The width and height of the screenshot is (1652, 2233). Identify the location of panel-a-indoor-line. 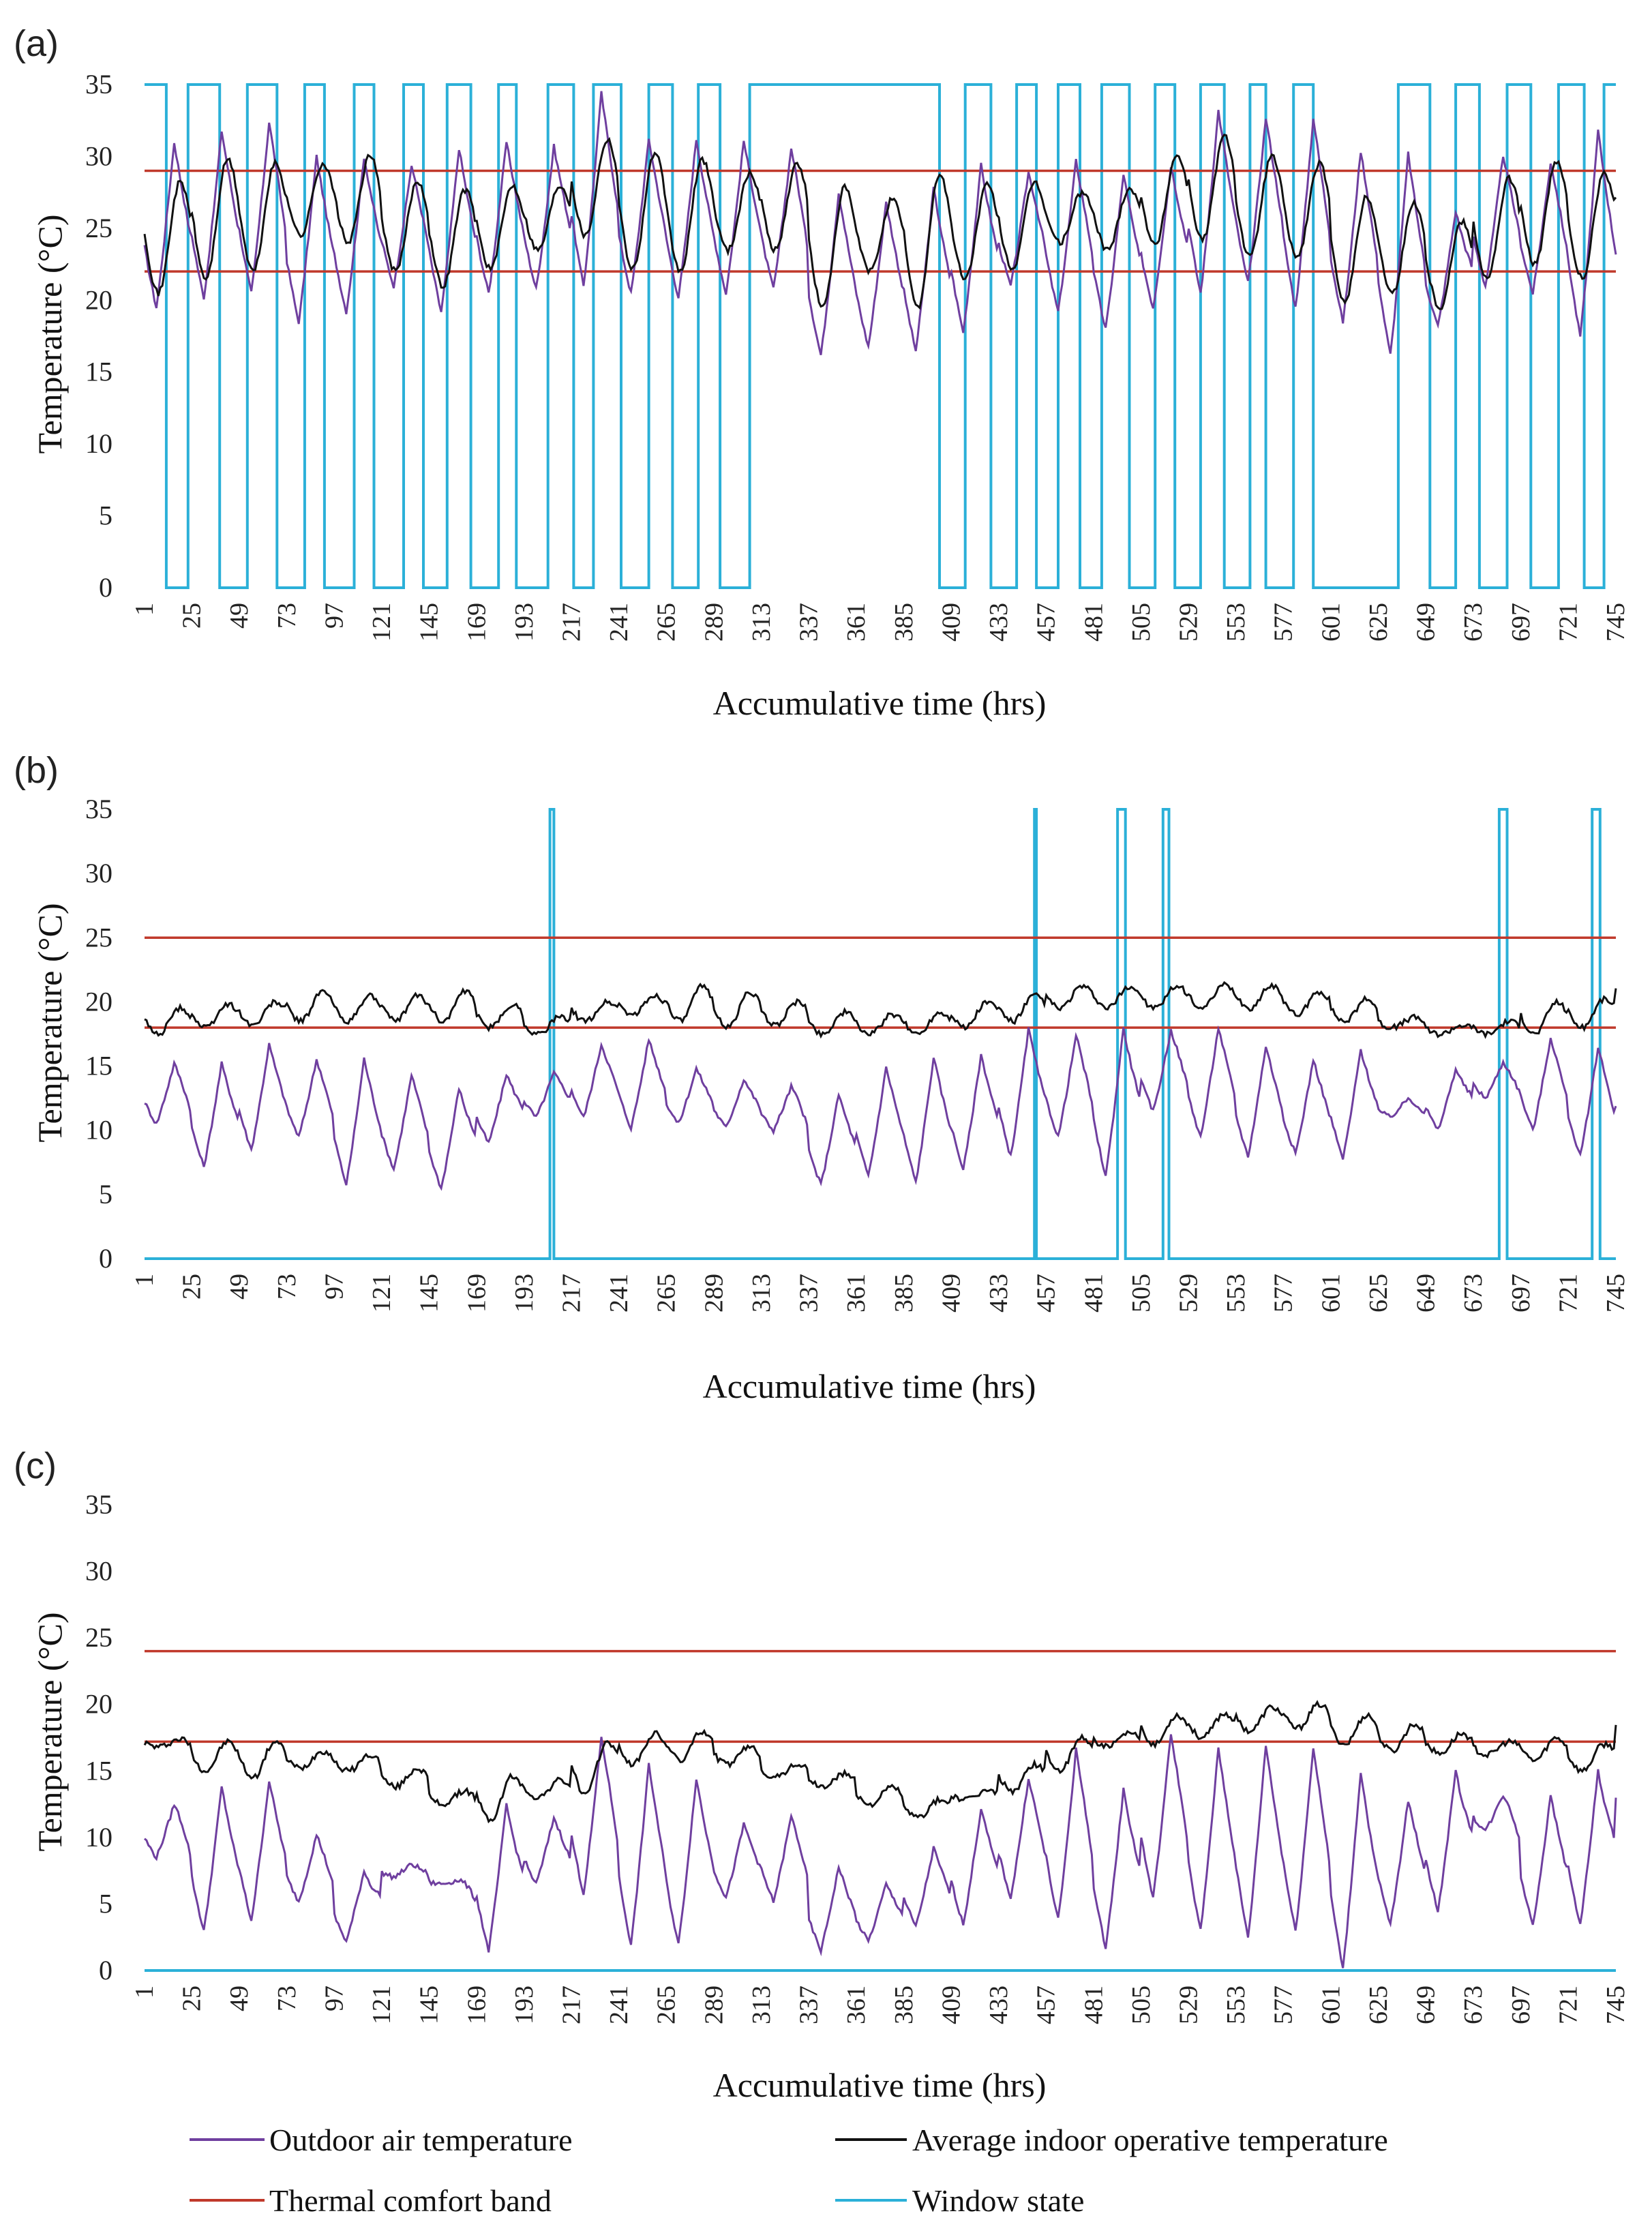
(880, 222).